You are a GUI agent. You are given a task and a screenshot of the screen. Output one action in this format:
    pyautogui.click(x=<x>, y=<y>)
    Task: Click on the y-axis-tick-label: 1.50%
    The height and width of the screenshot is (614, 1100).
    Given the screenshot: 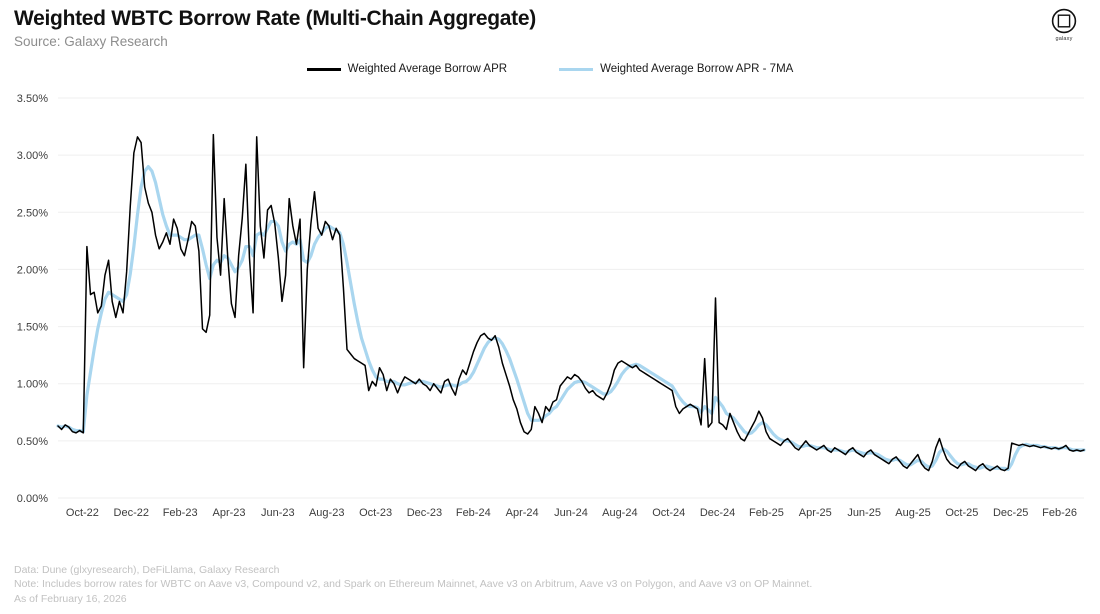 What is the action you would take?
    pyautogui.click(x=32, y=328)
    